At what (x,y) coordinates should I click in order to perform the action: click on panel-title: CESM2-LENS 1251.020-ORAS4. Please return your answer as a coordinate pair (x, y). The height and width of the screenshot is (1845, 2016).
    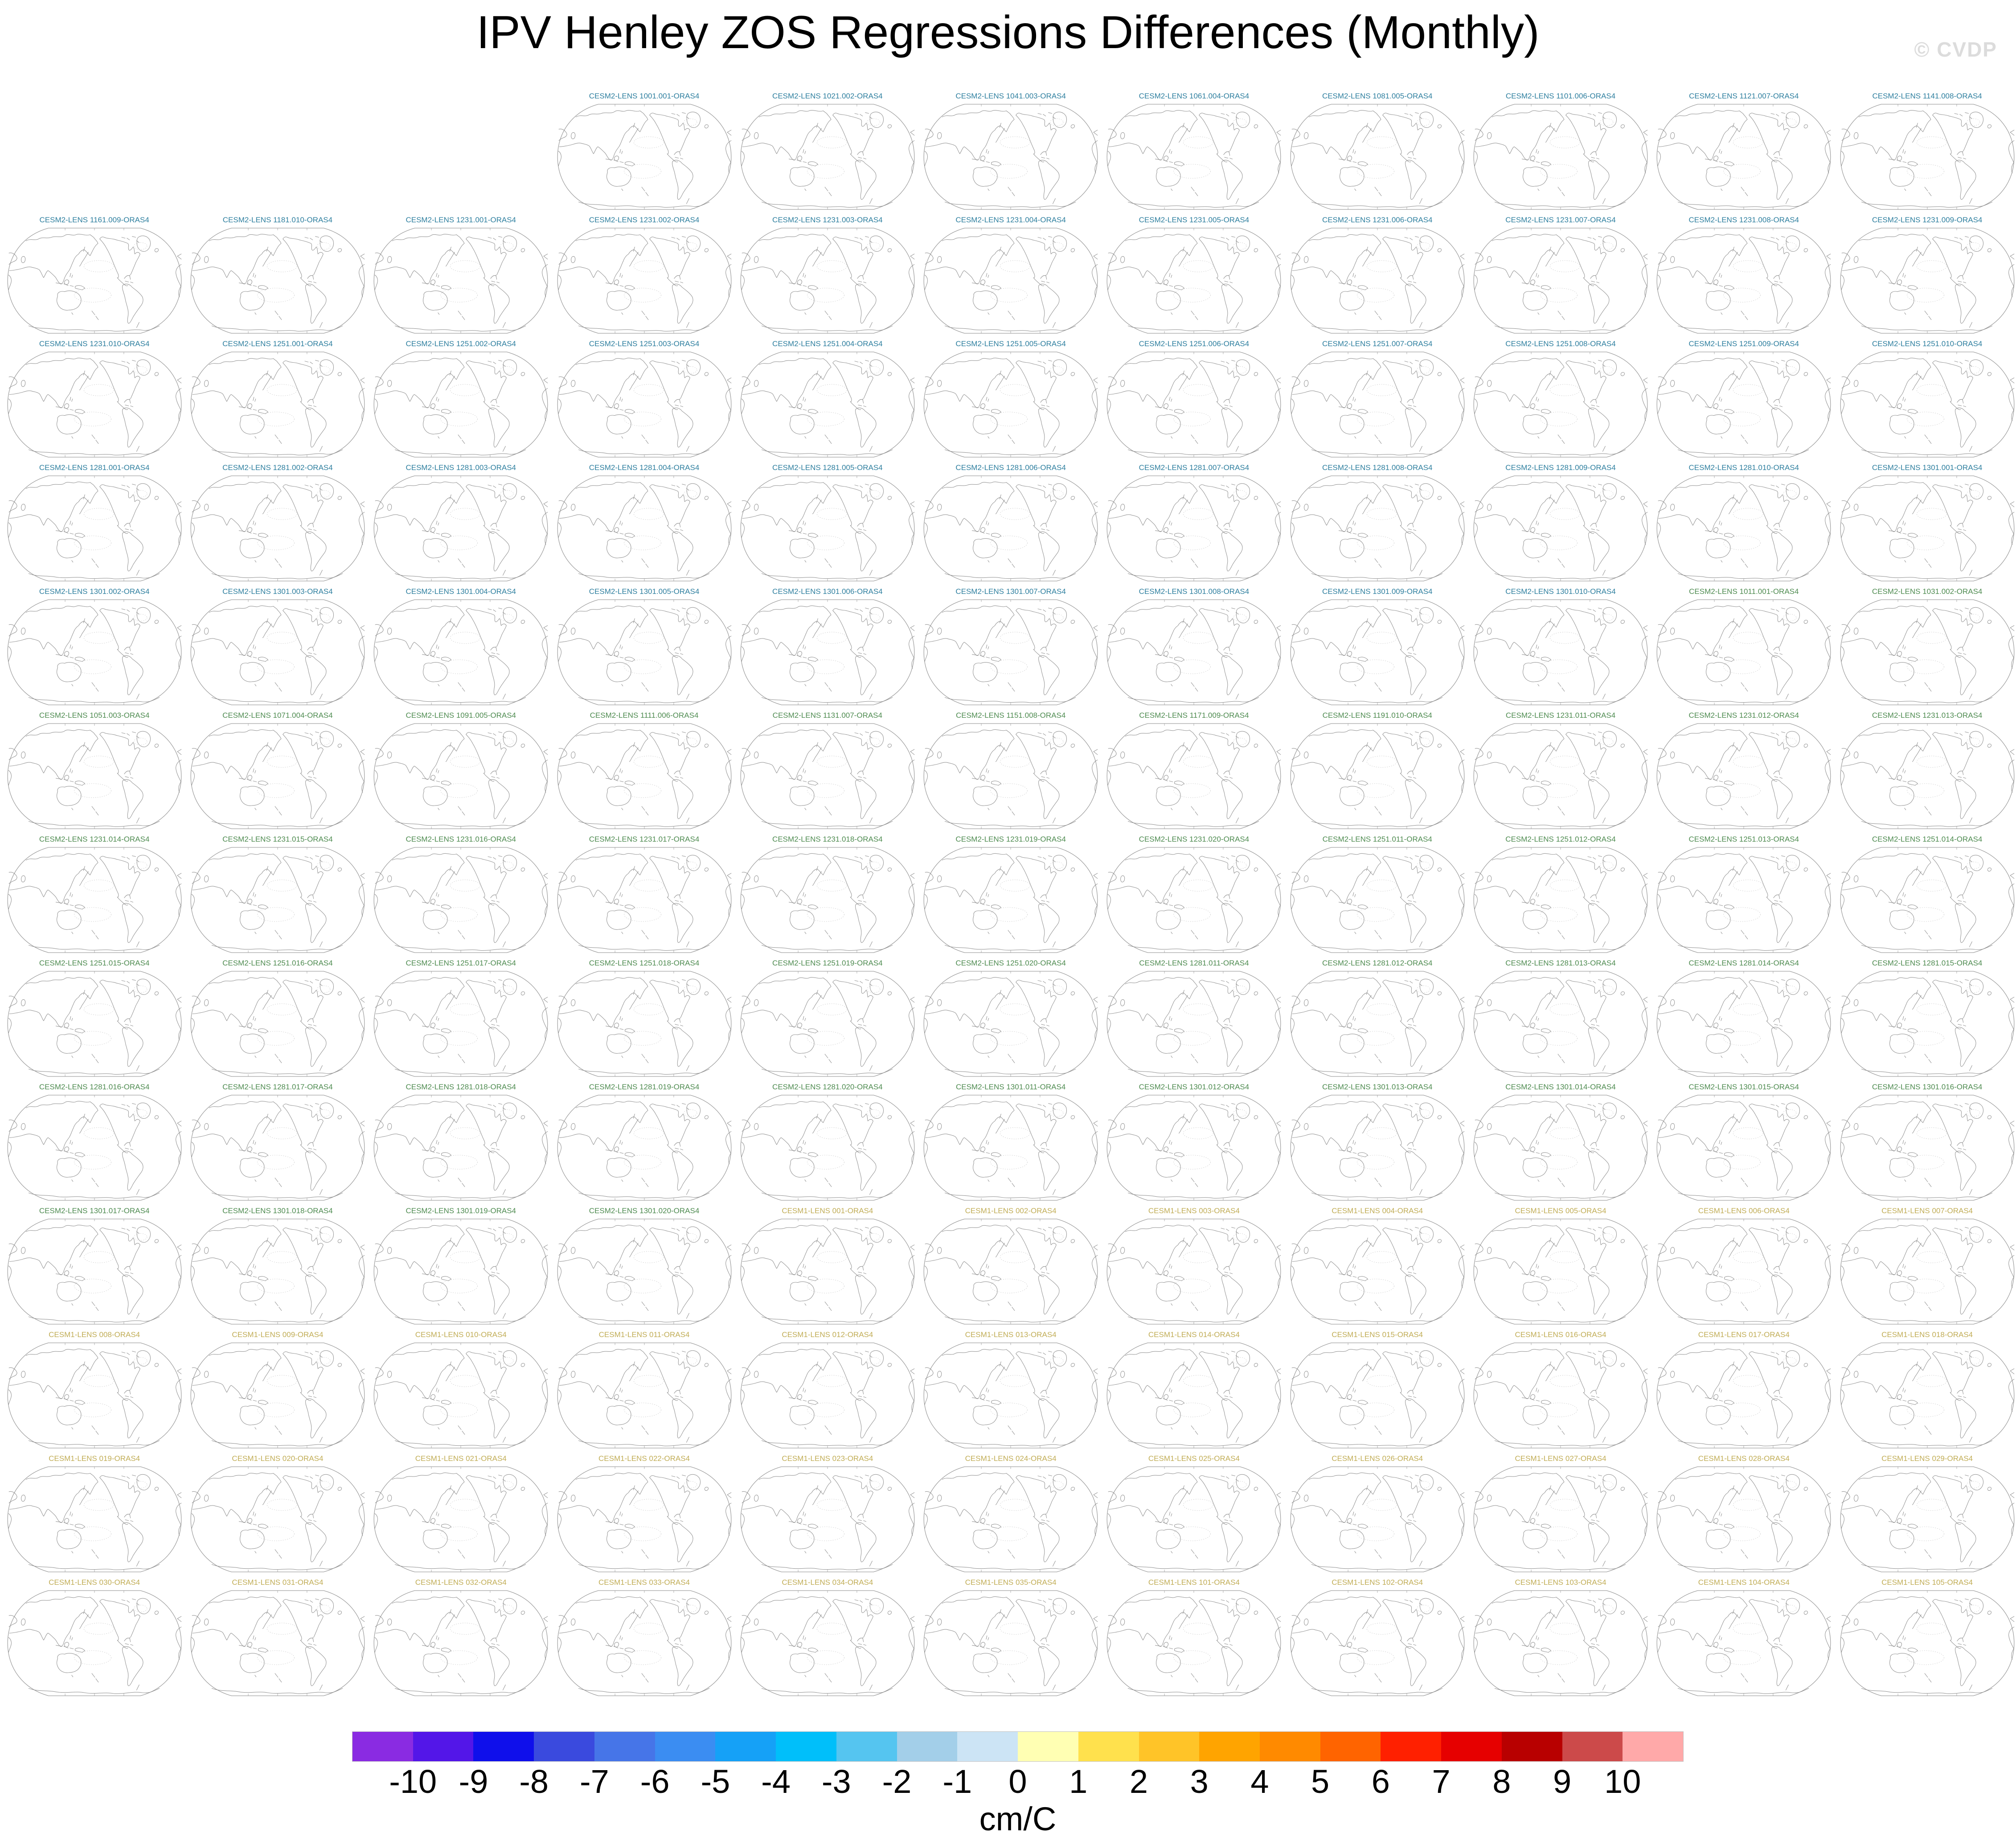
    Looking at the image, I should click on (1011, 963).